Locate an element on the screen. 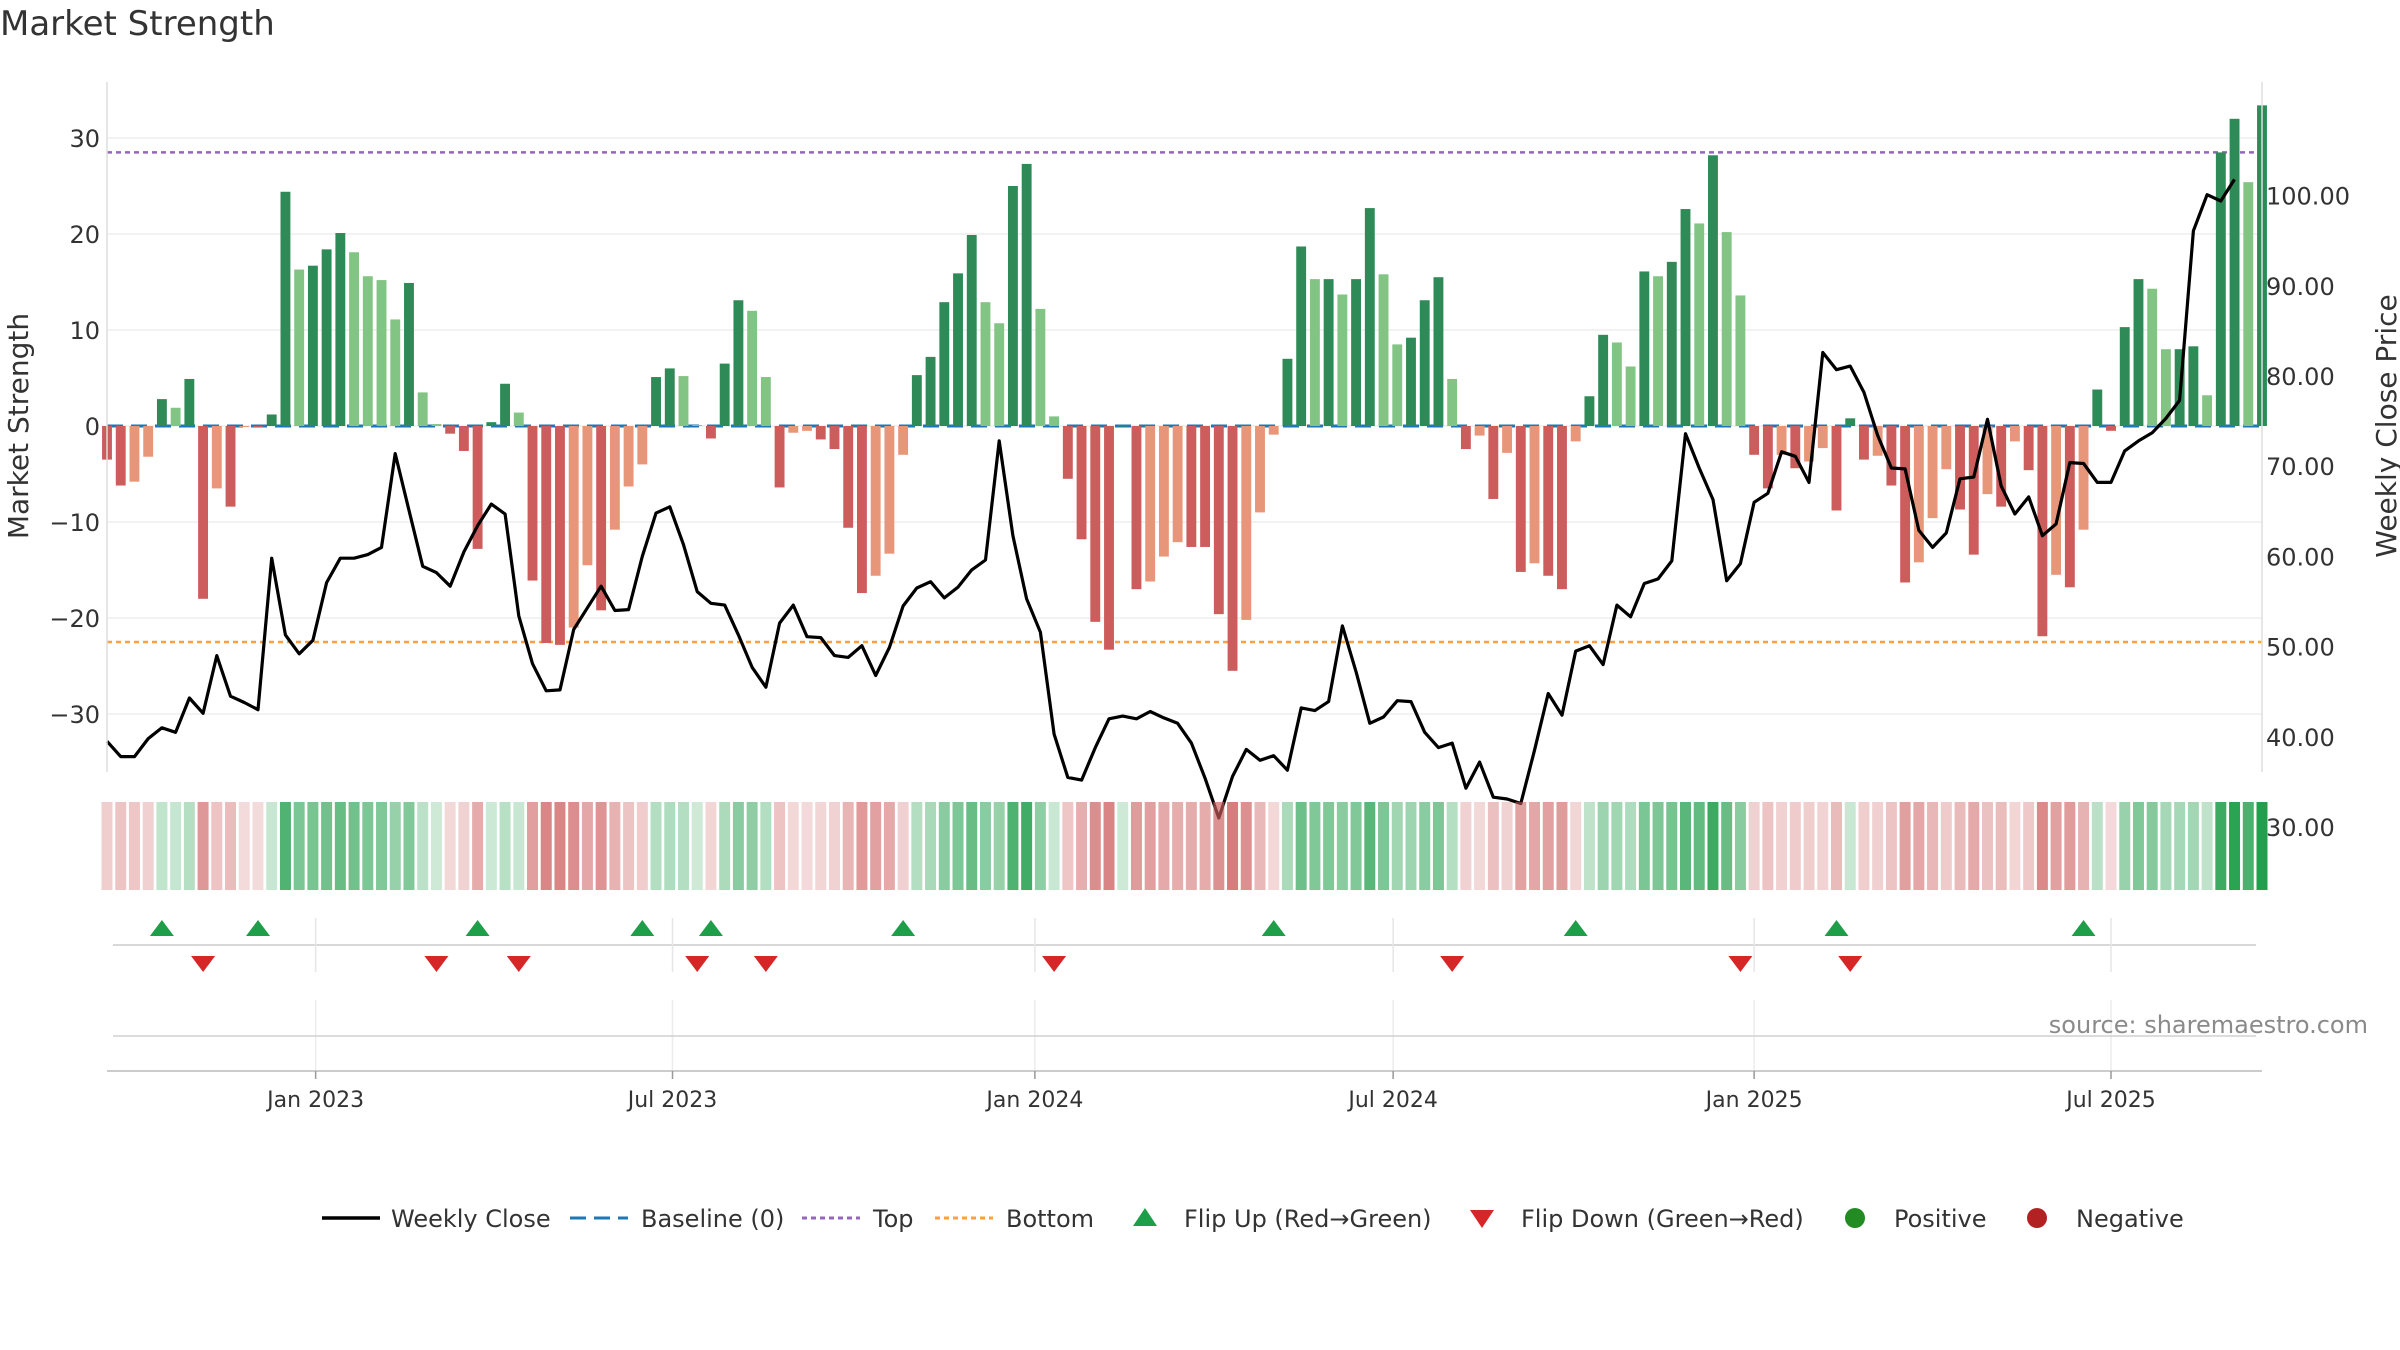 Image resolution: width=2400 pixels, height=1350 pixels. y-tick-label: 30 is located at coordinates (84, 139).